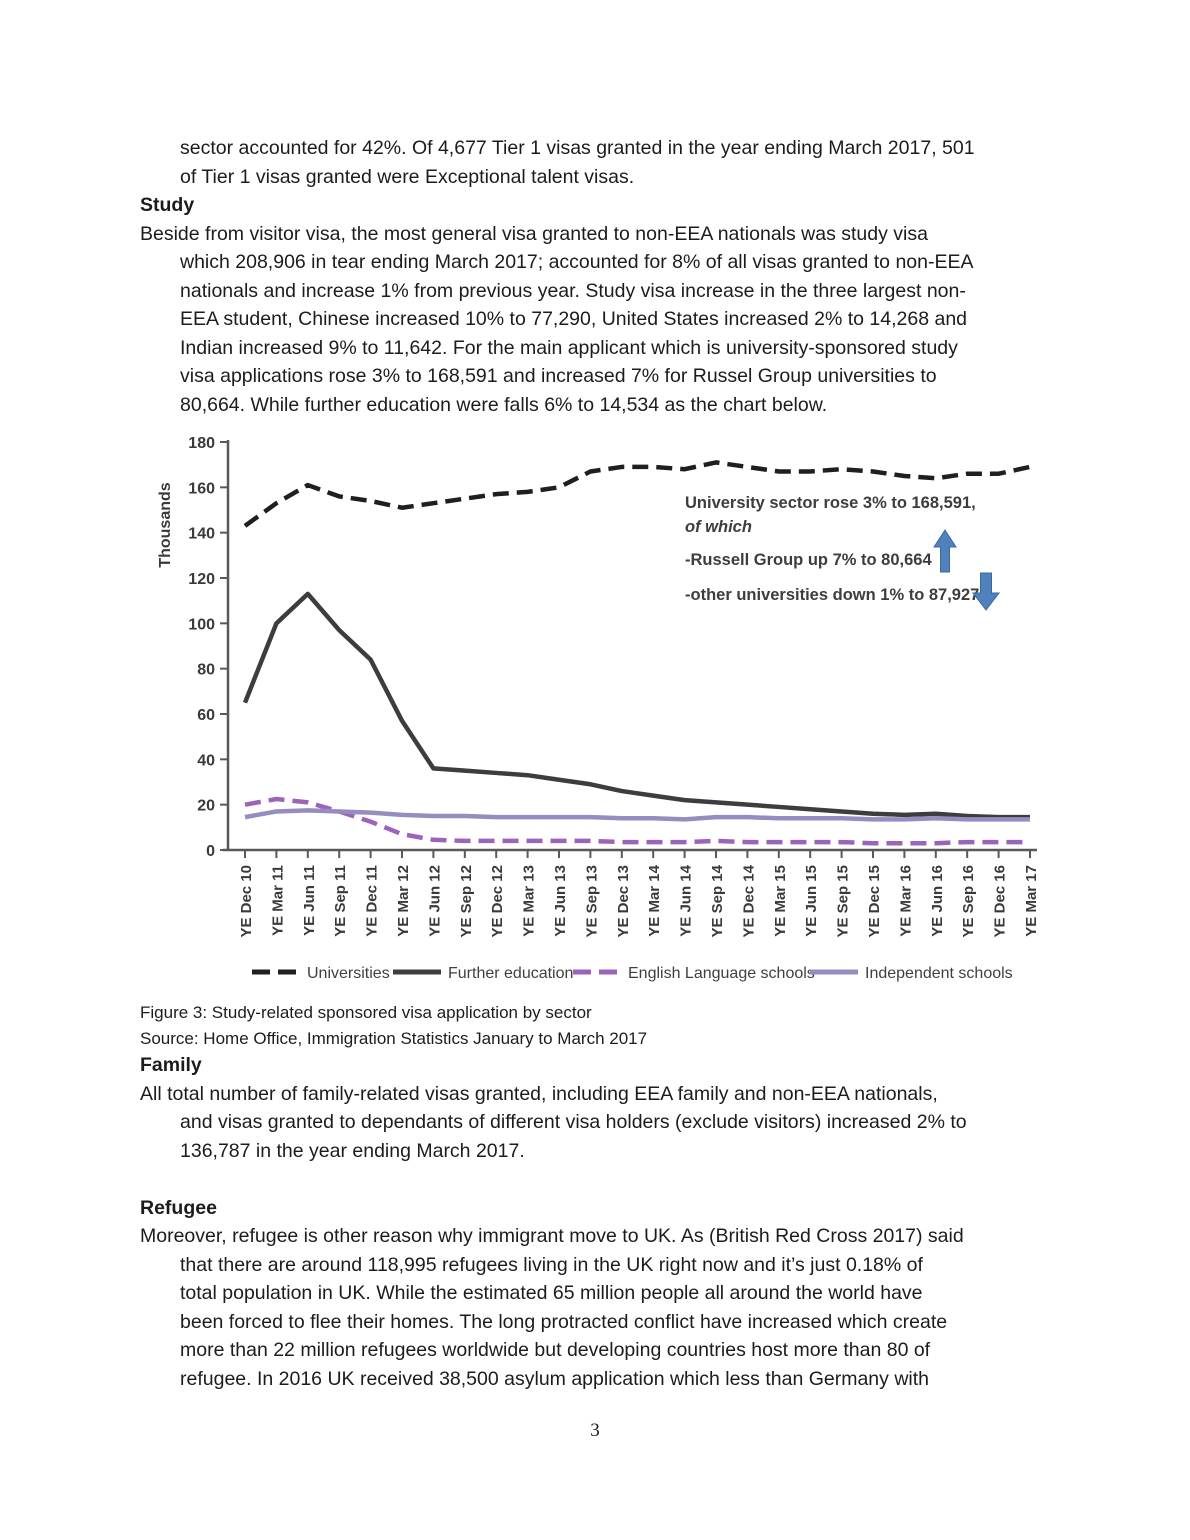  I want to click on heading-family: Family, so click(171, 1065).